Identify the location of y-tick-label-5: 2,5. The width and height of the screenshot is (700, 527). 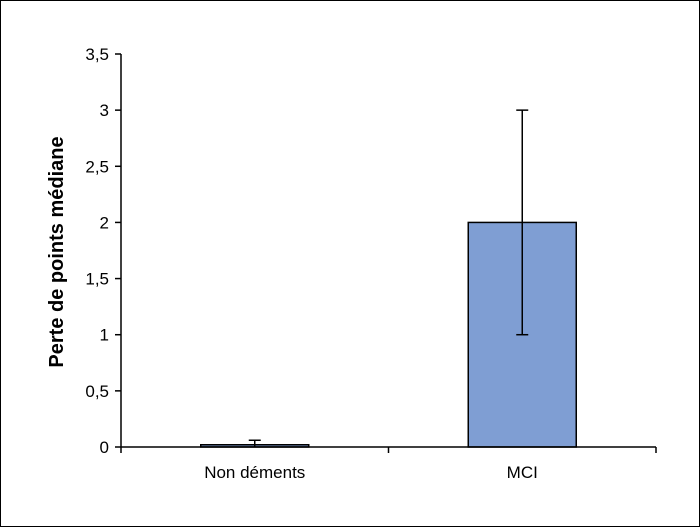
(97, 166).